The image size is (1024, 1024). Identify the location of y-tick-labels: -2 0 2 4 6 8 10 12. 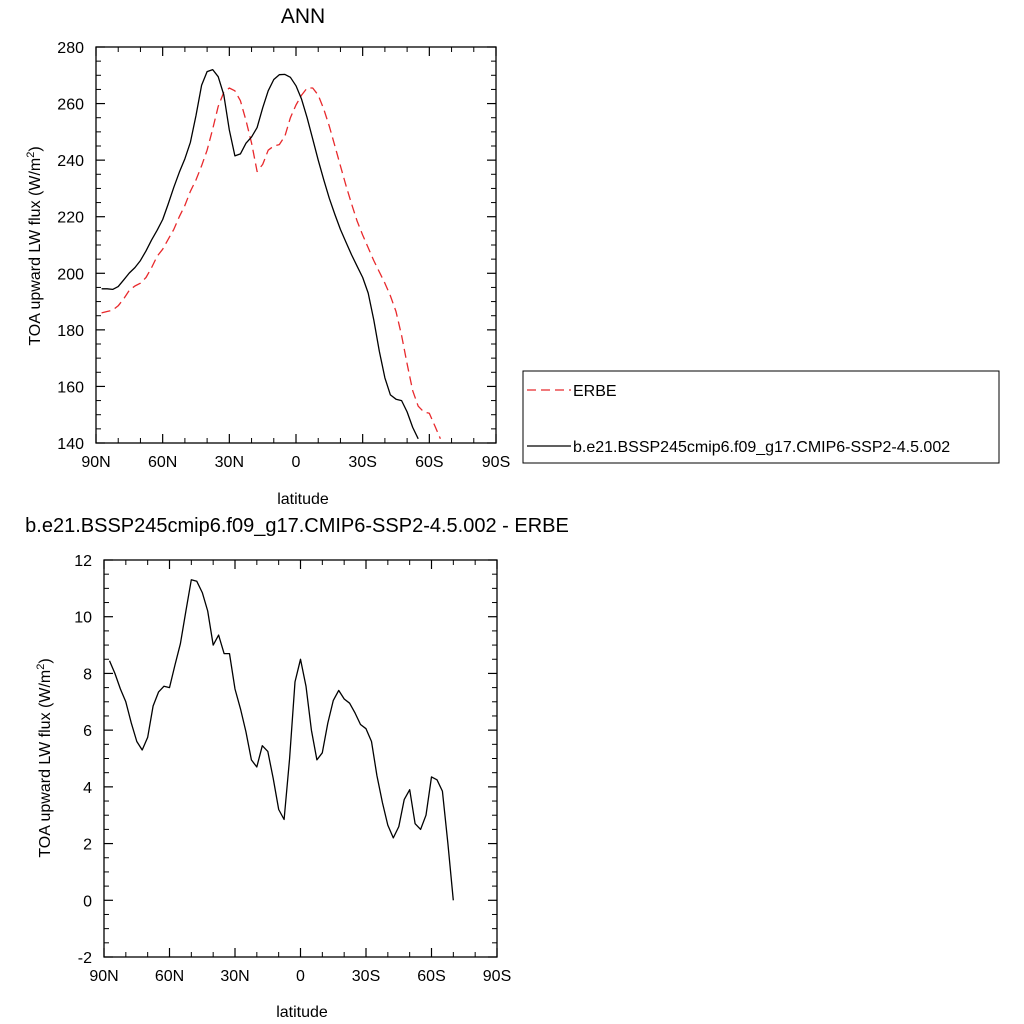
(83, 760).